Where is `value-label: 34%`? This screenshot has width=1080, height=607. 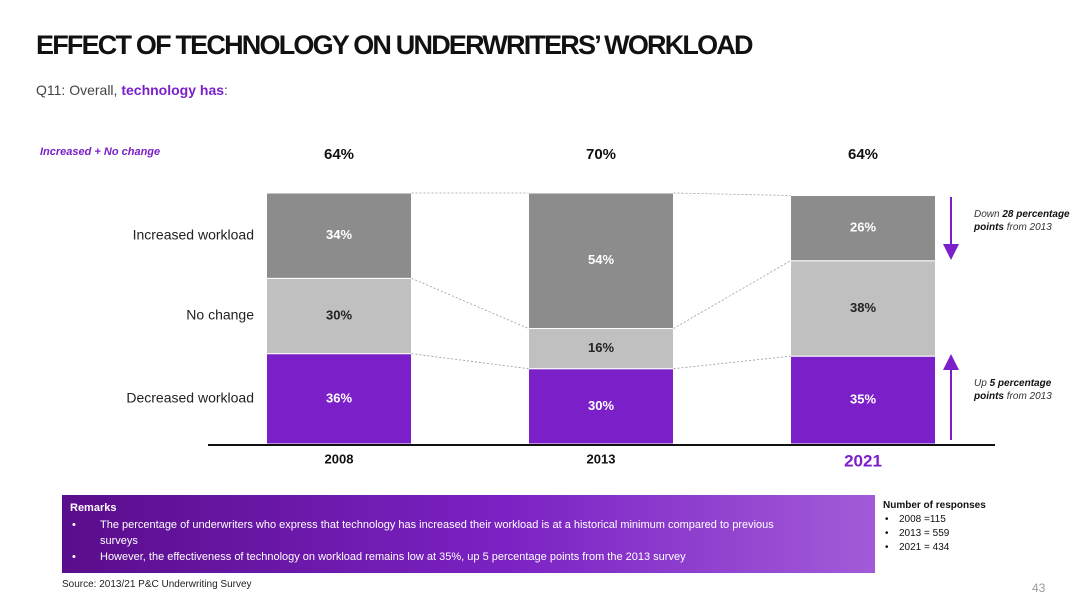 value-label: 34% is located at coordinates (339, 234).